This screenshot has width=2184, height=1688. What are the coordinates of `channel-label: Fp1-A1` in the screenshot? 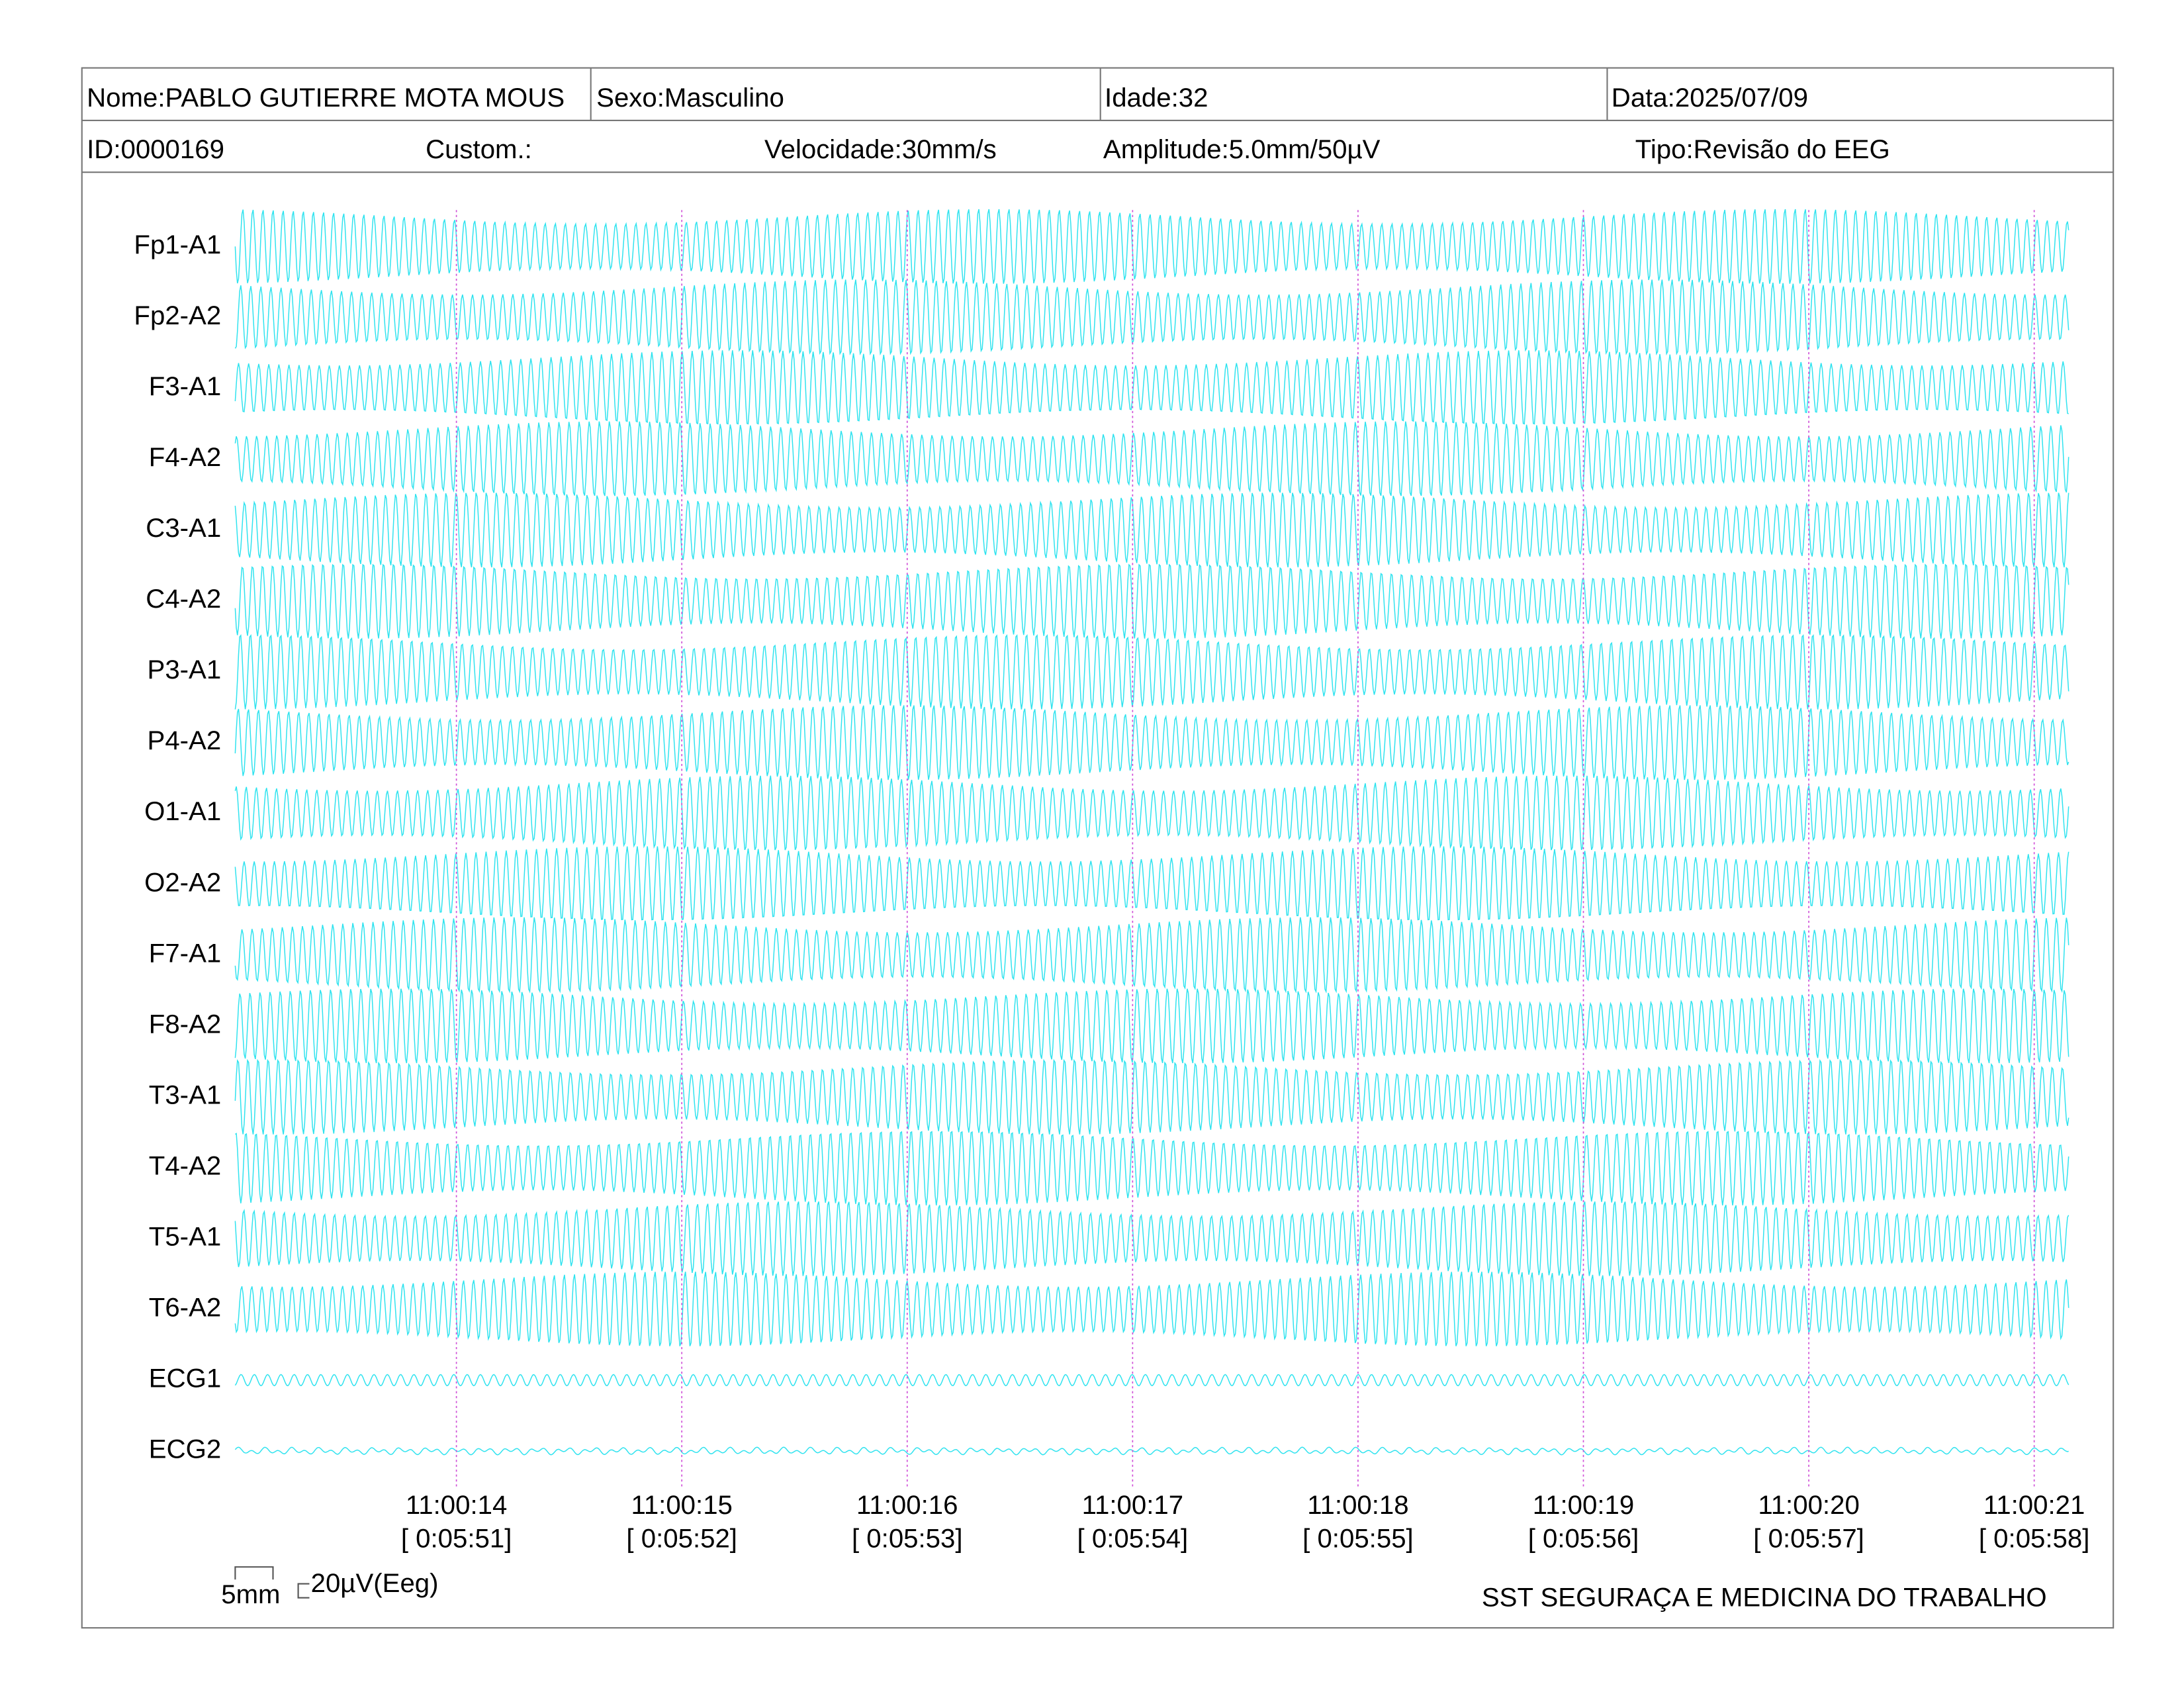 It's located at (177, 244).